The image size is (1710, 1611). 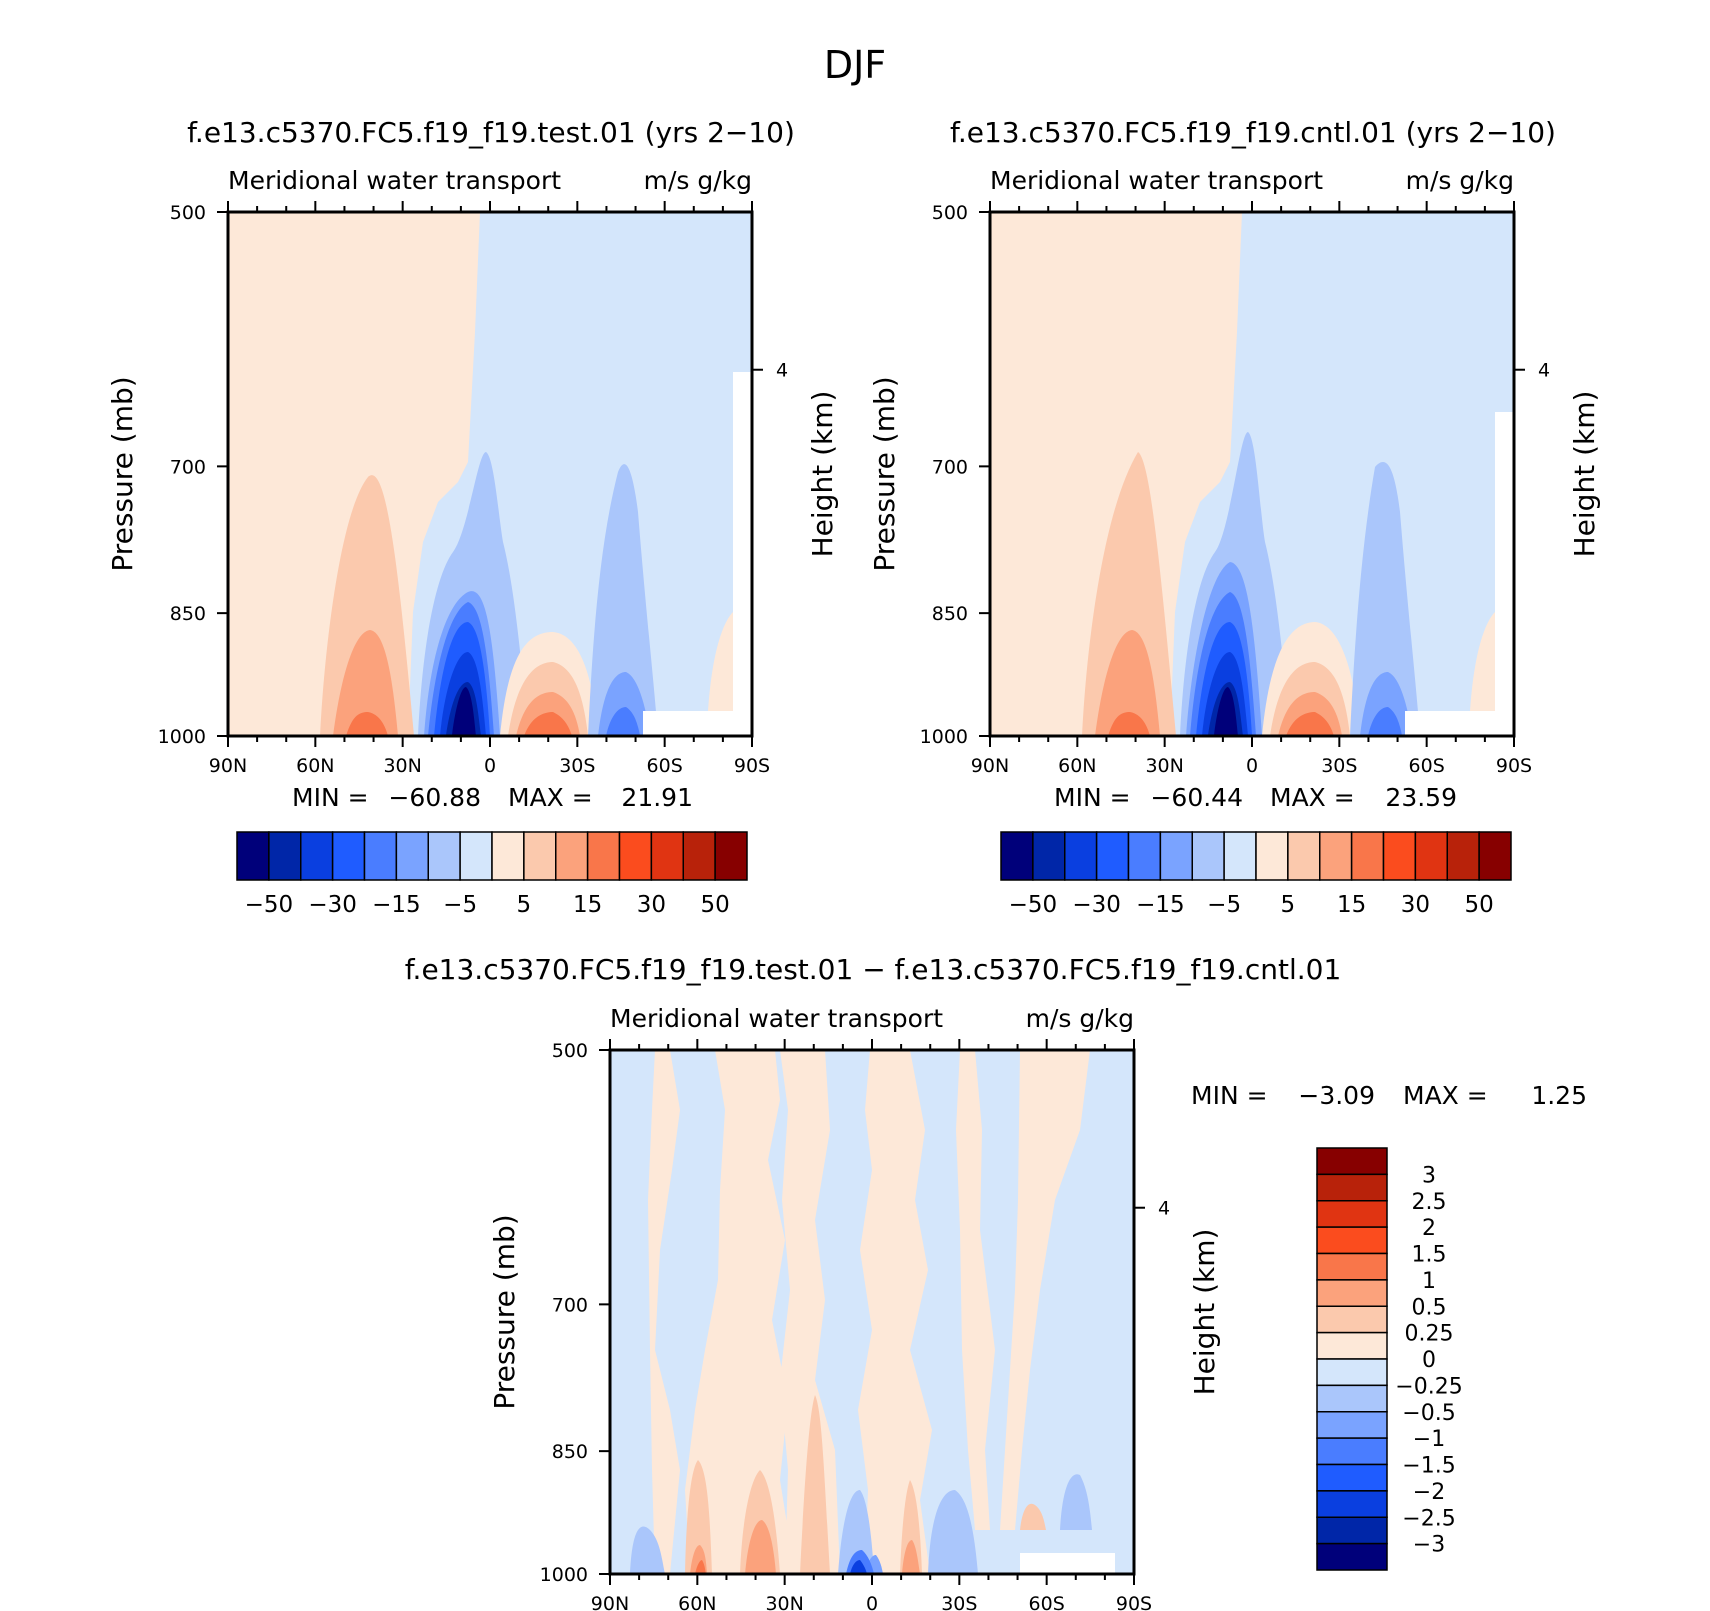 What do you see at coordinates (782, 371) in the screenshot?
I see `panel-test-ytick-right-label: 4` at bounding box center [782, 371].